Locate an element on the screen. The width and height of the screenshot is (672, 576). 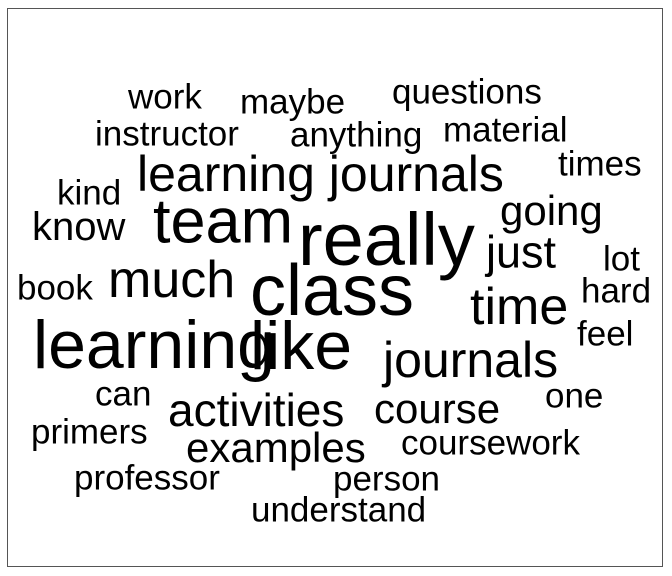
word-questions: questions is located at coordinates (467, 92).